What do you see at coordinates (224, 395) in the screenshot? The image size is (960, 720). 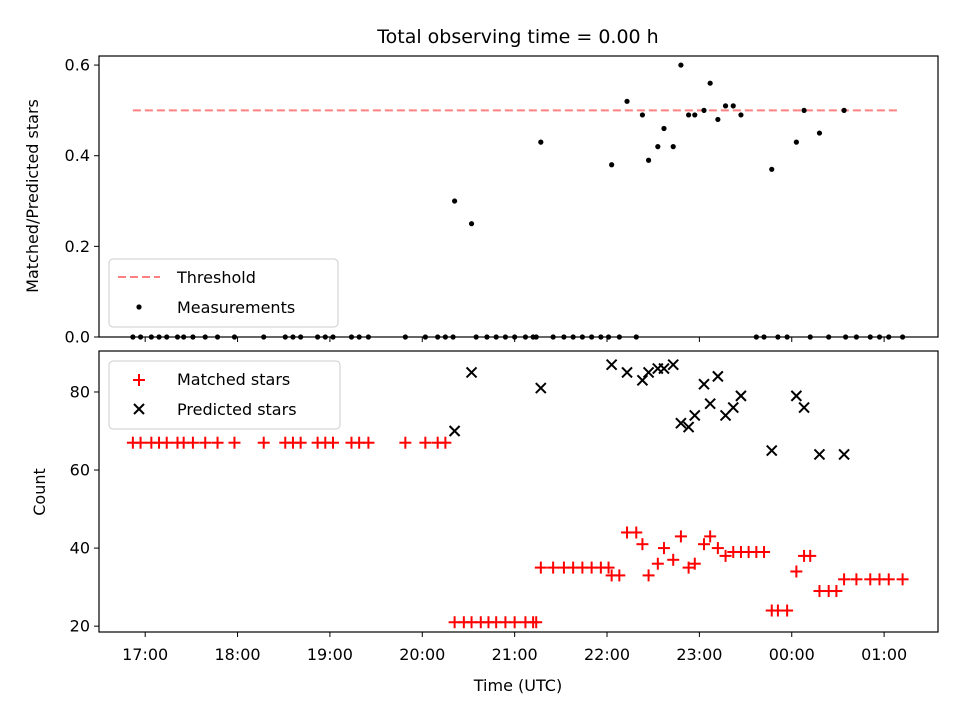 I see `bottom-legend: Matched stars Predicted stars` at bounding box center [224, 395].